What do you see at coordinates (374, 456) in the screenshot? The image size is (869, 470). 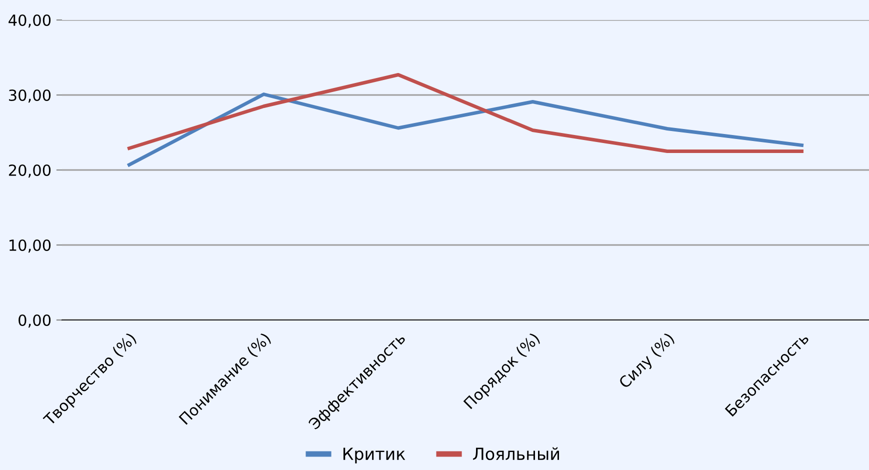 I see `legend-label: Критик` at bounding box center [374, 456].